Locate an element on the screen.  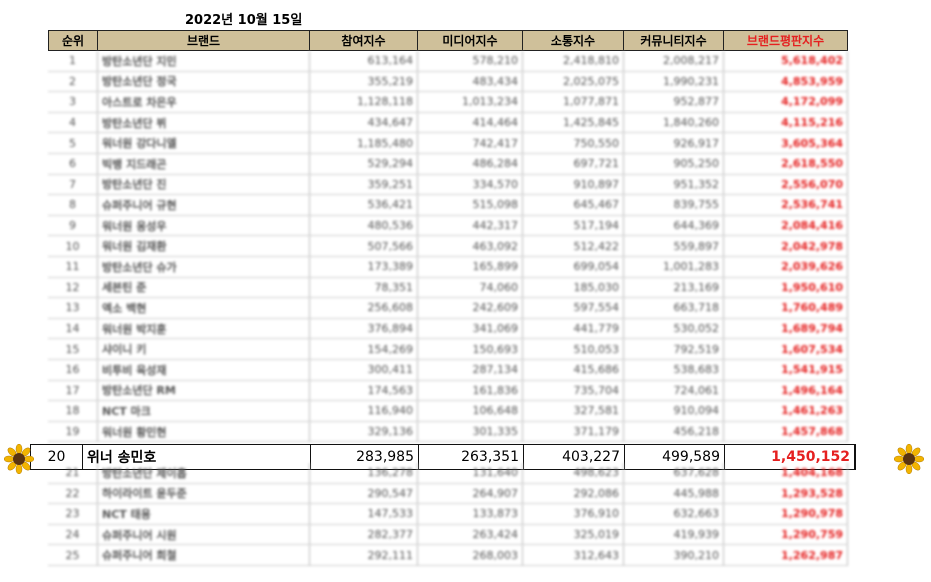
cell: 699,054 is located at coordinates (573, 267).